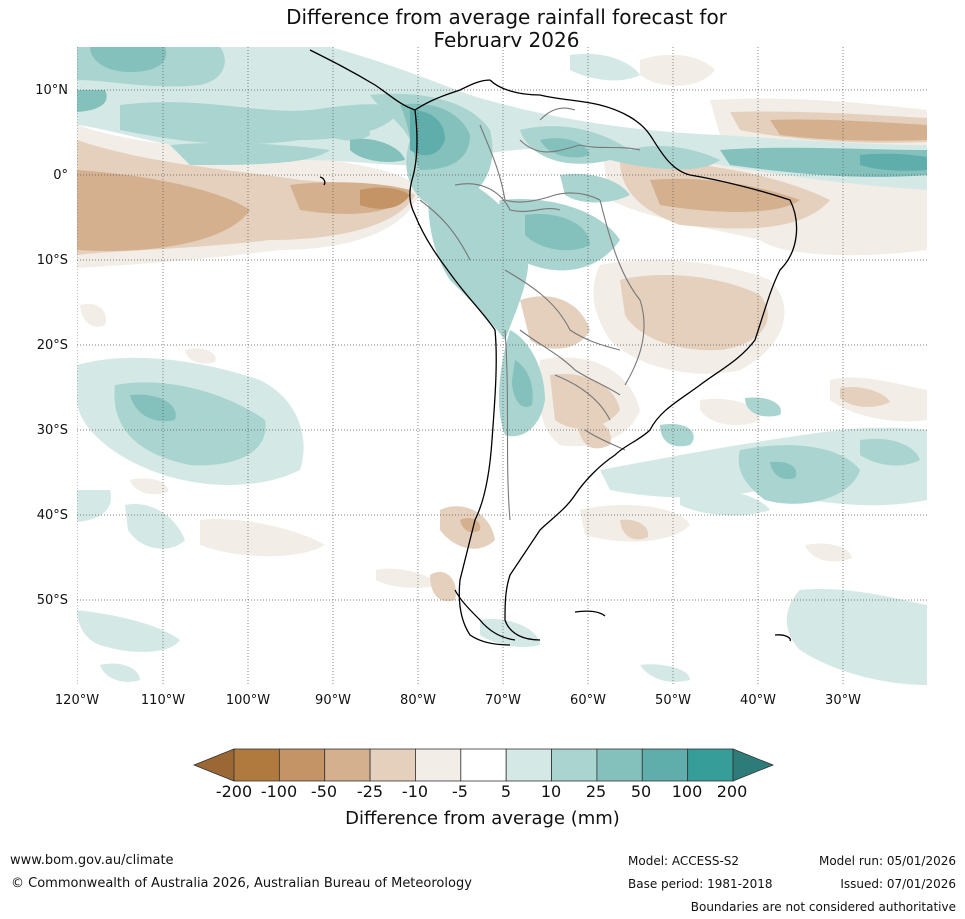 The height and width of the screenshot is (919, 965). Describe the element at coordinates (52, 600) in the screenshot. I see `lat-label-50s: 50°S` at that location.